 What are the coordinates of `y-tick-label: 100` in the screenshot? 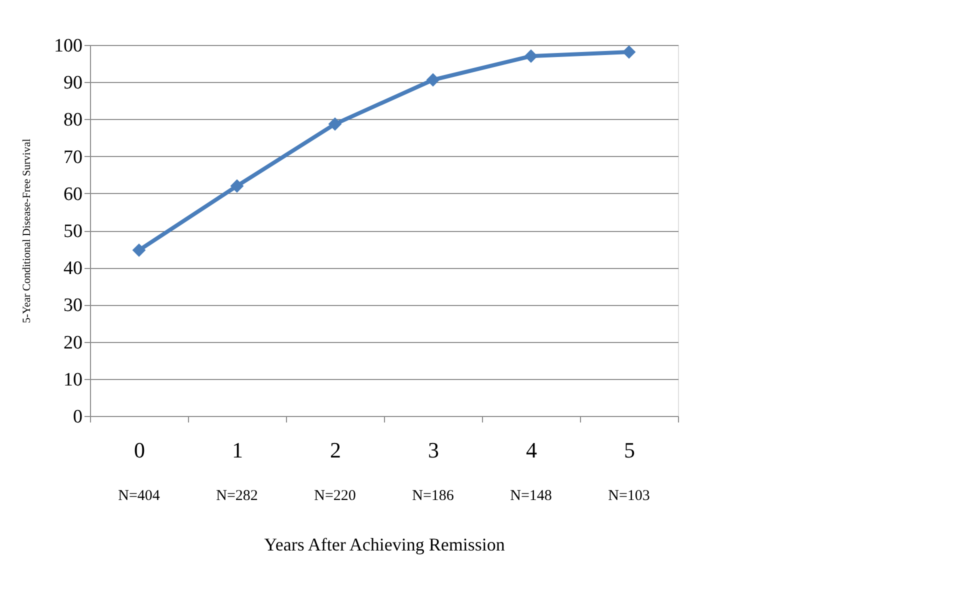 It's located at (68, 46).